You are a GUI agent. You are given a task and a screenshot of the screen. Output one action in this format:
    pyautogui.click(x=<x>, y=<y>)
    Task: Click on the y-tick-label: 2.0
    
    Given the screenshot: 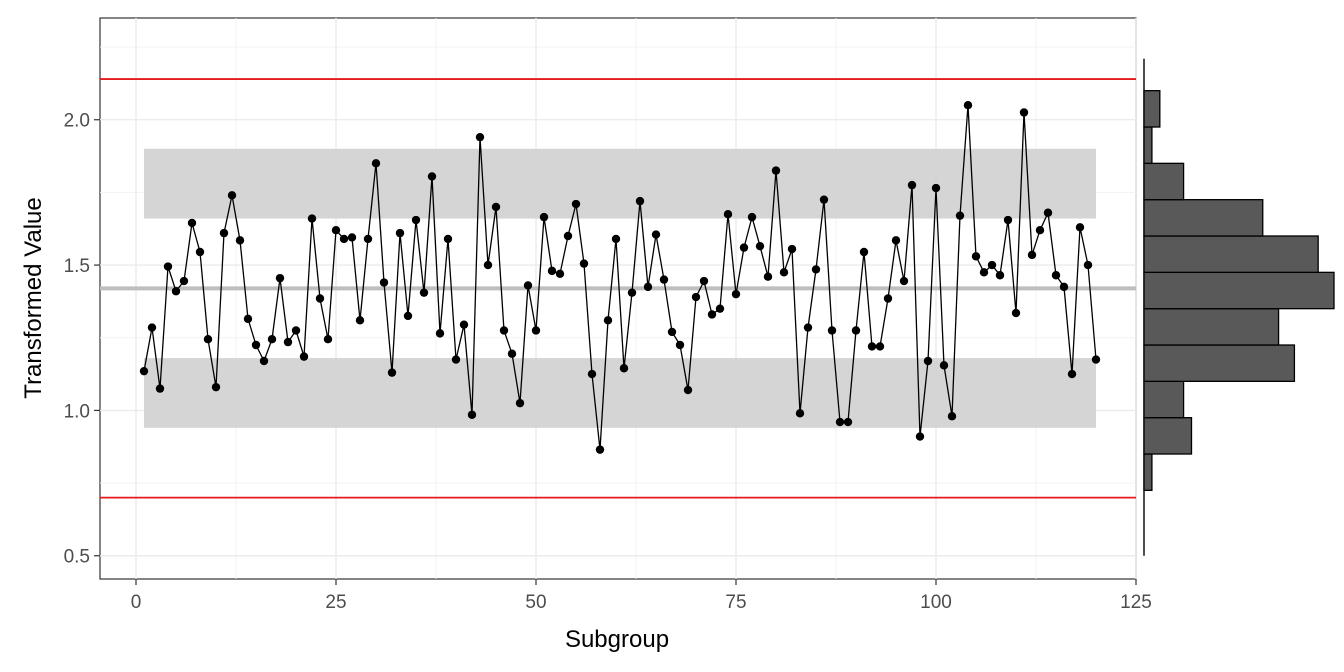 What is the action you would take?
    pyautogui.click(x=77, y=121)
    